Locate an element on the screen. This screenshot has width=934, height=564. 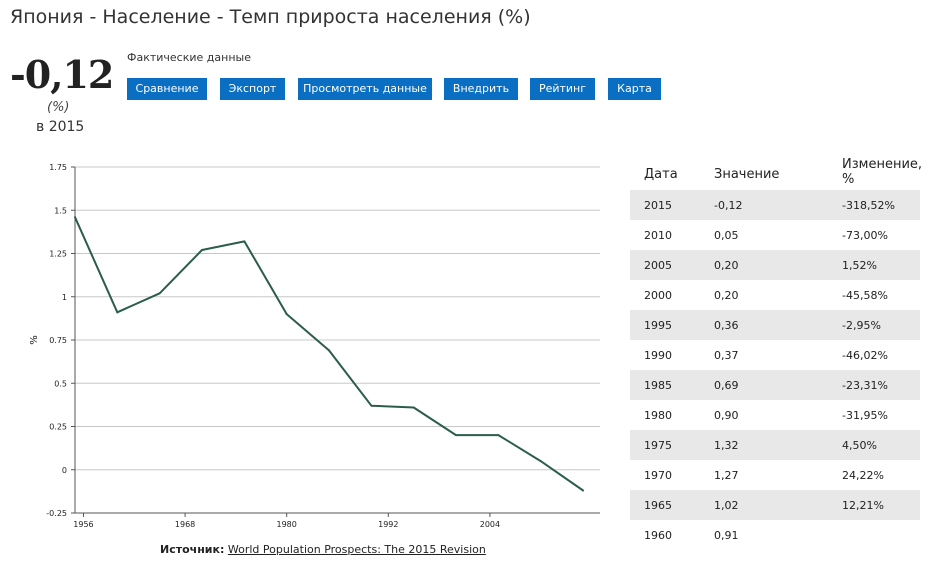
y-axis-label: % is located at coordinates (34, 340).